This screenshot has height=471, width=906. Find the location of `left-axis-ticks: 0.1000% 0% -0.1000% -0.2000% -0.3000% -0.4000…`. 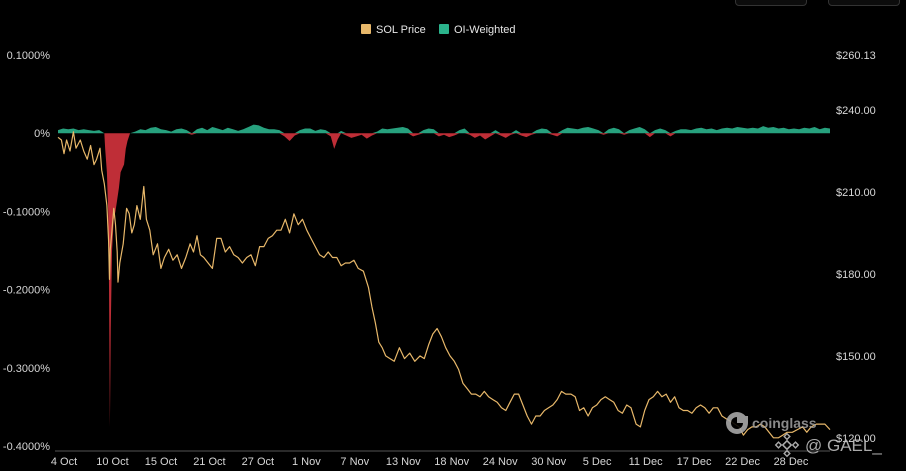

left-axis-ticks: 0.1000% 0% -0.1000% -0.2000% -0.3000% -0.4000… is located at coordinates (26, 251).